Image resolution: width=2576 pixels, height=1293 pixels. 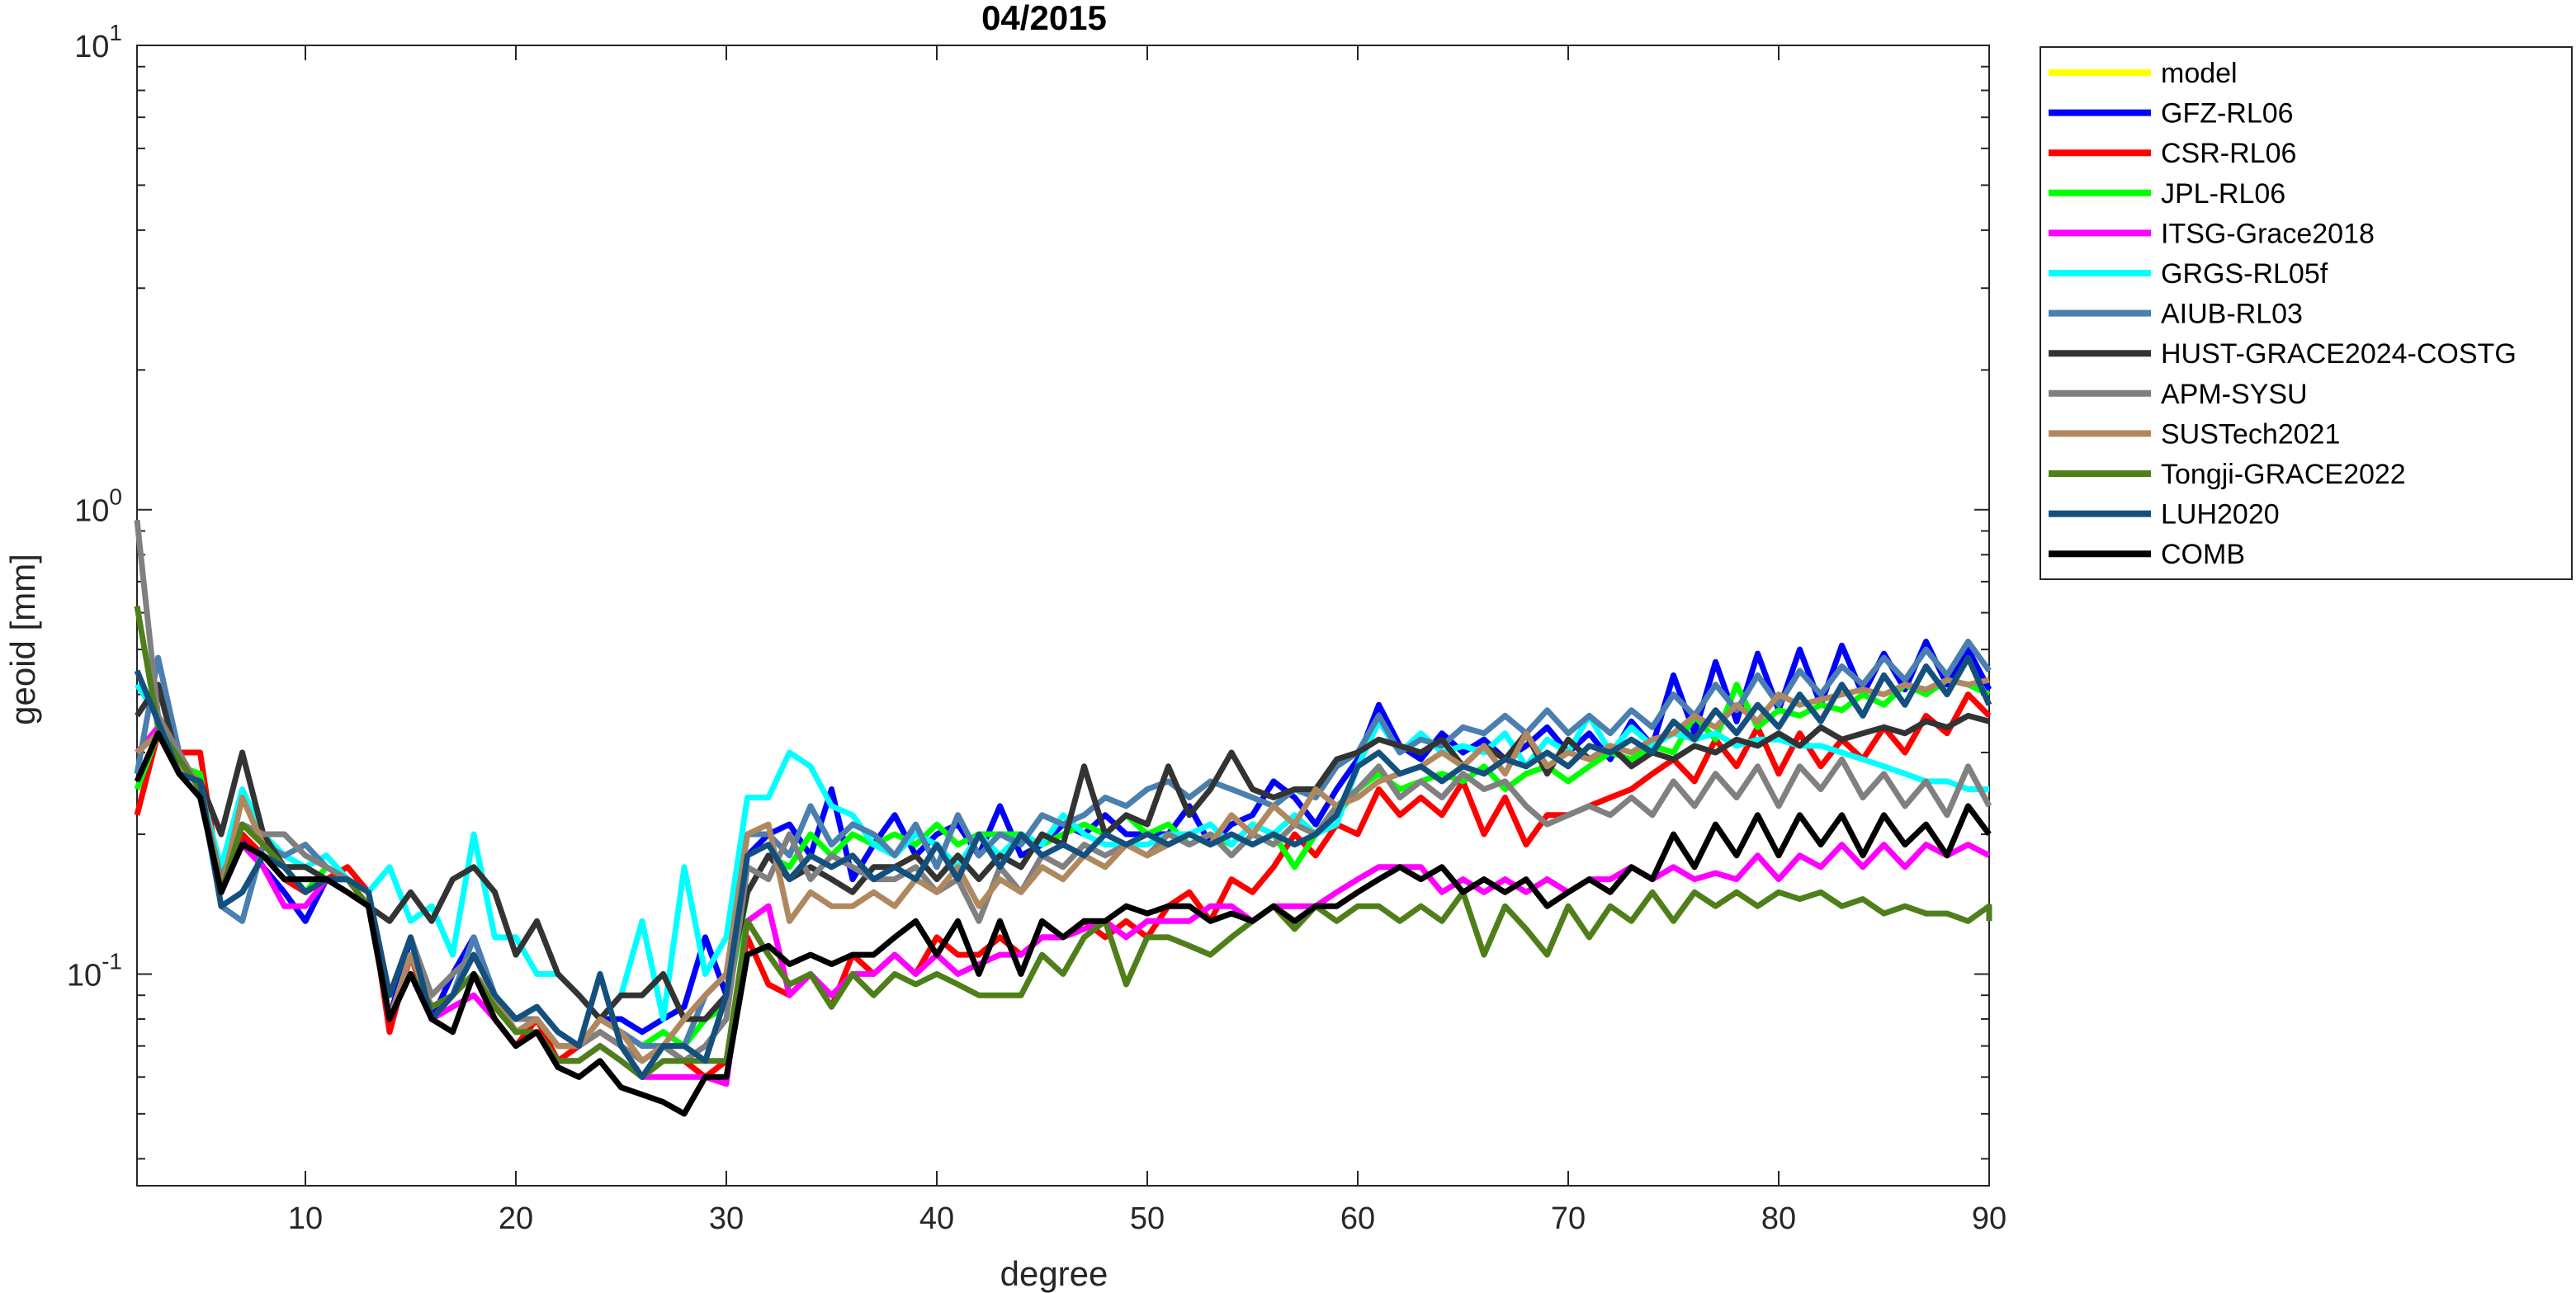 I want to click on y-tick-label: 10⁰, so click(x=98, y=506).